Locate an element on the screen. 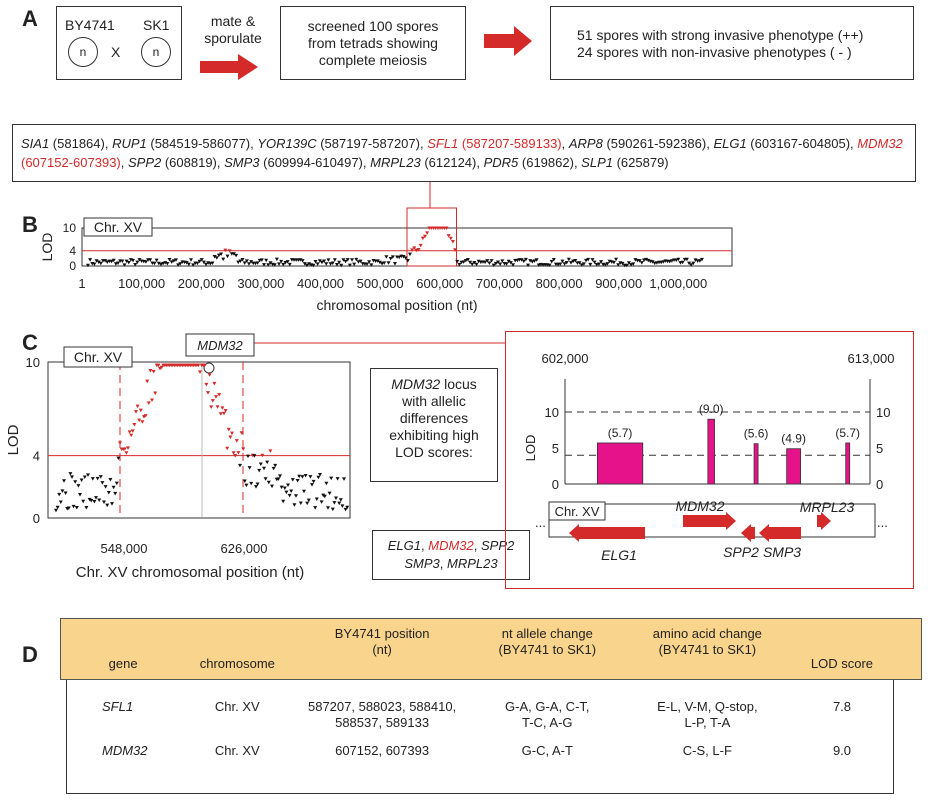  chrom-label-box is located at coordinates (98, 357).